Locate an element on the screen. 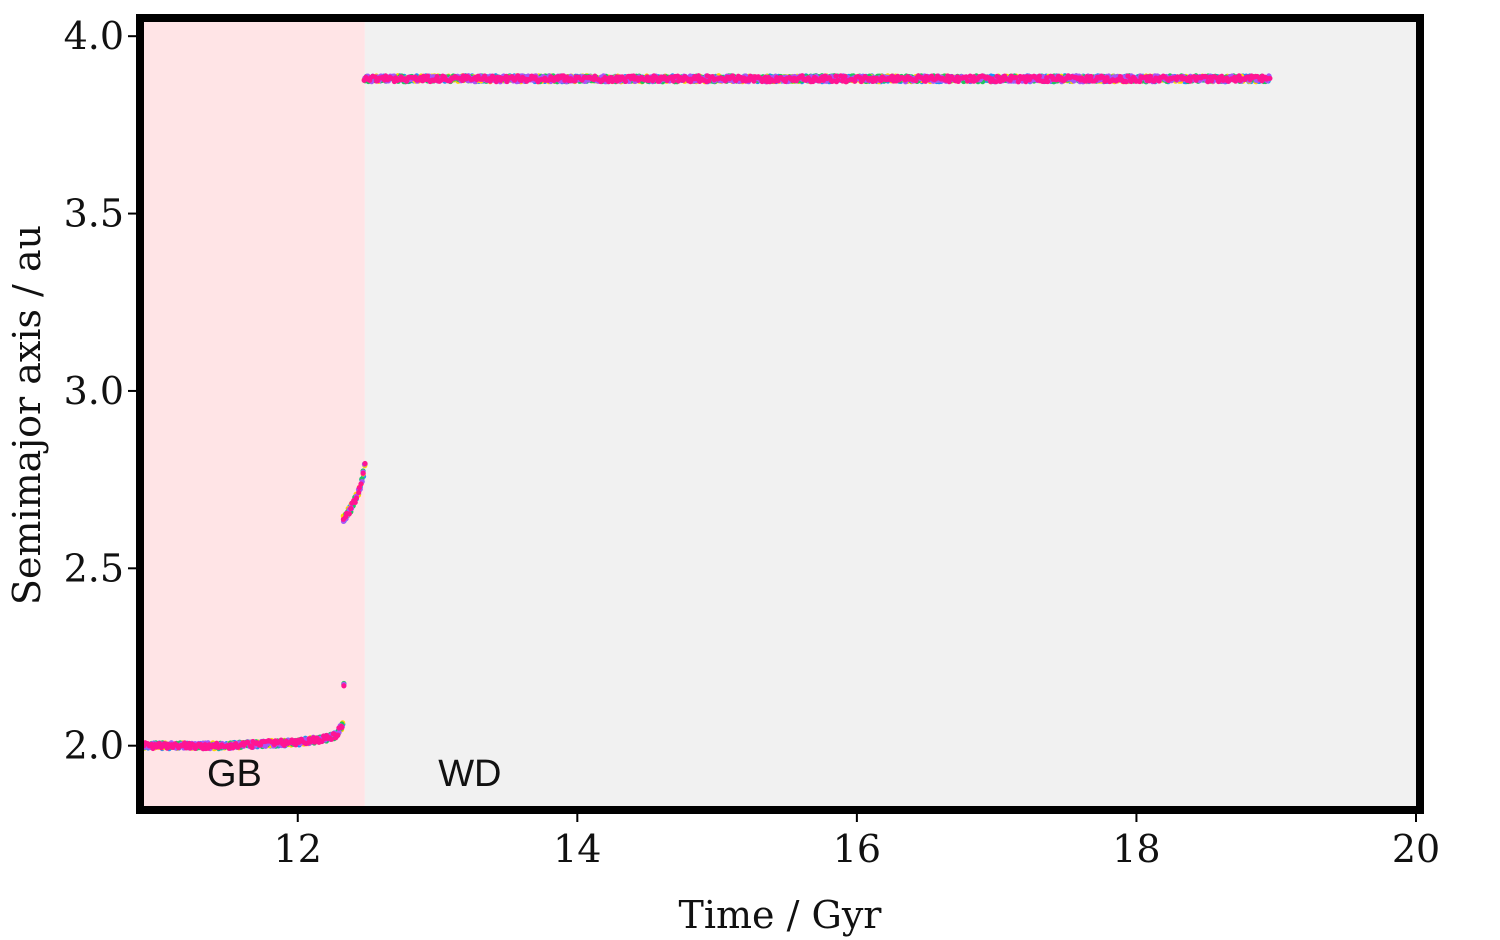 This screenshot has width=1500, height=940. region-label-wd: WD is located at coordinates (469, 774).